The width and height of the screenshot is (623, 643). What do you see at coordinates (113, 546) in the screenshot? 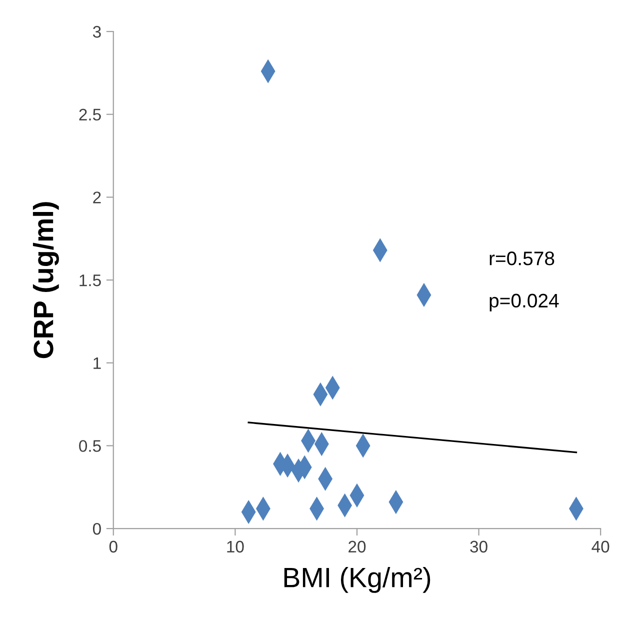
I see `x-tick-label: 0` at bounding box center [113, 546].